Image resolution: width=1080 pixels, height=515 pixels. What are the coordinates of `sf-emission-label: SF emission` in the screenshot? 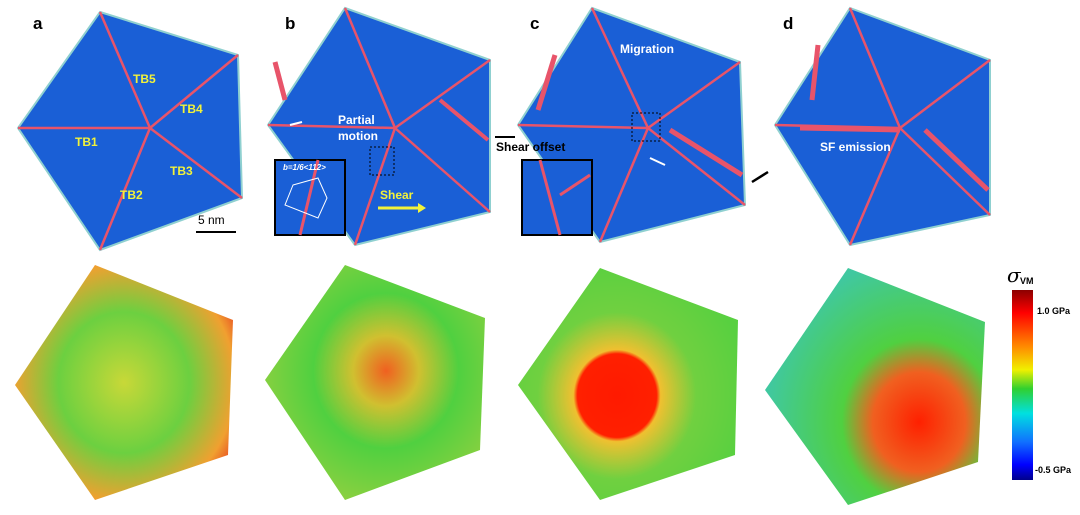 It's located at (855, 147).